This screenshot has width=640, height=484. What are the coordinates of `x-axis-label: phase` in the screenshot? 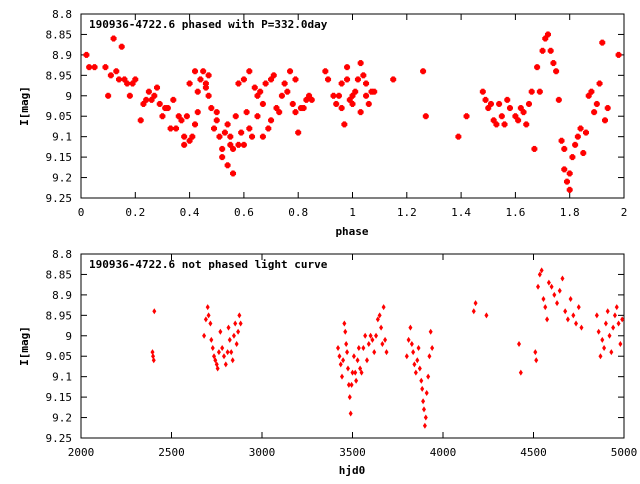 It's located at (351, 231).